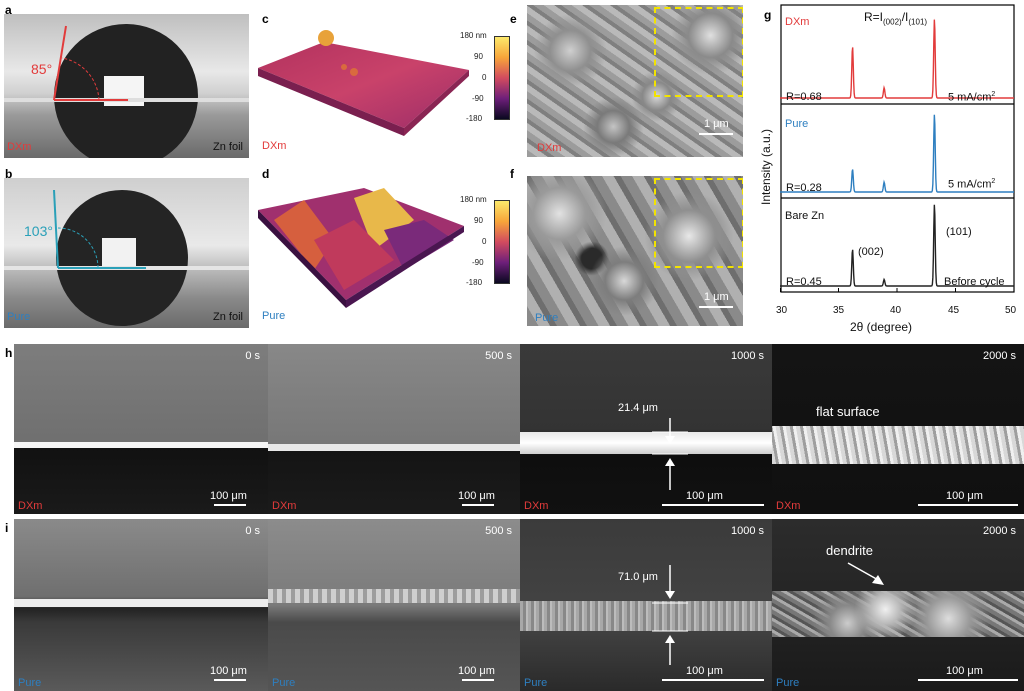 The height and width of the screenshot is (691, 1024). What do you see at coordinates (918, 22) in the screenshot?
I see `formula-sub2: (101)` at bounding box center [918, 22].